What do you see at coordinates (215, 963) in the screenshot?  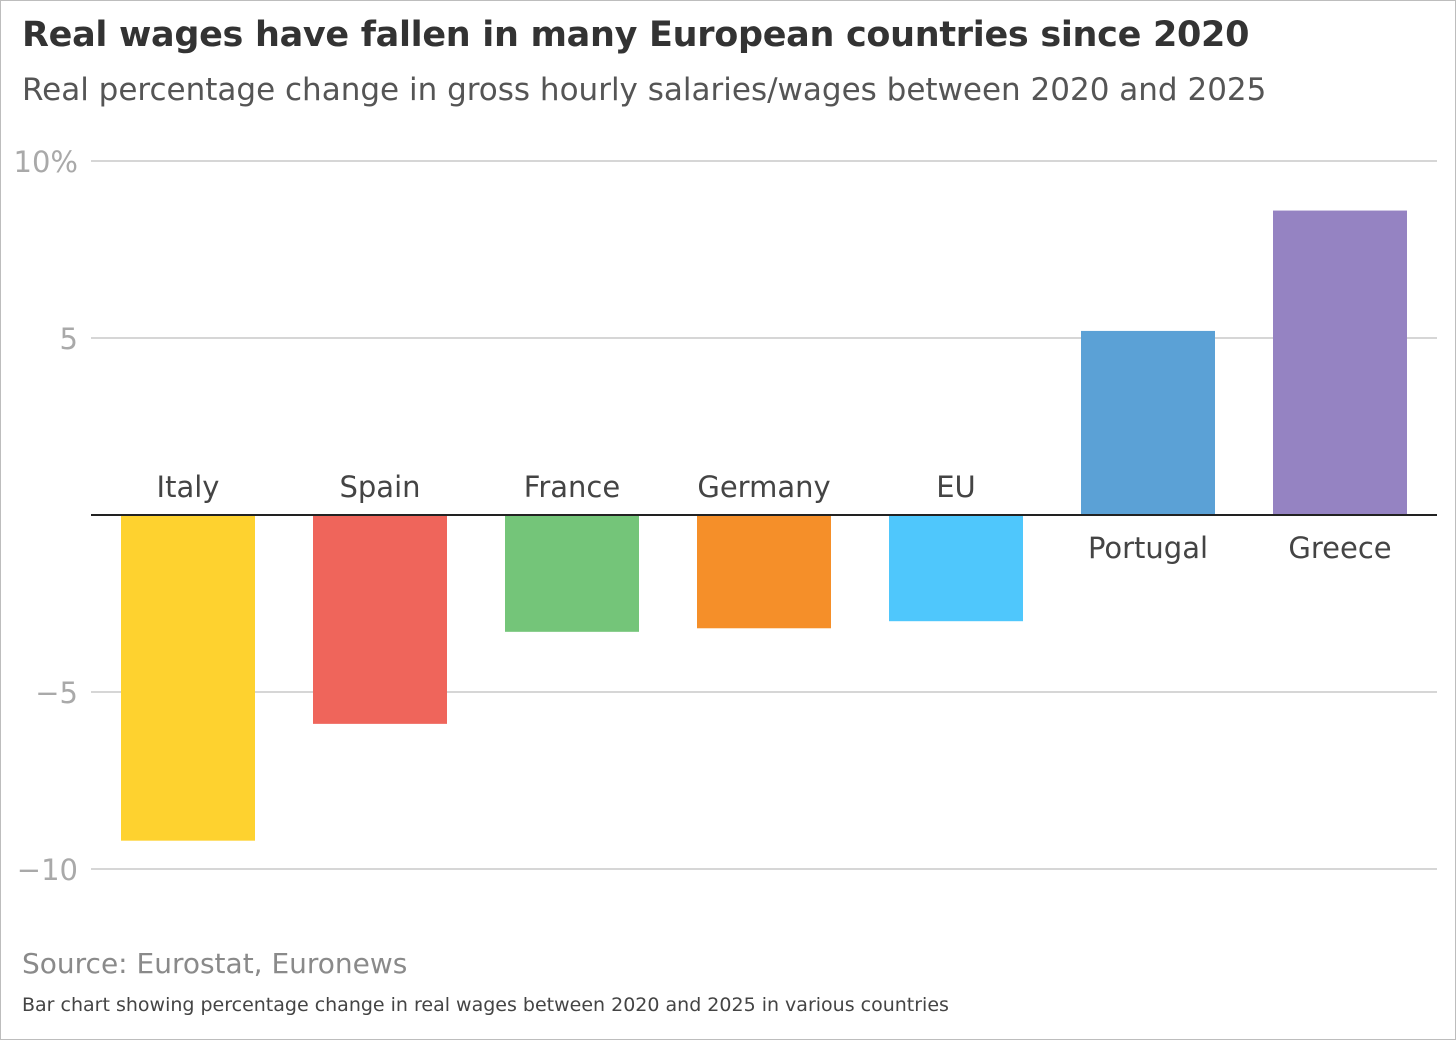 I see `source-note: Source: Eurostat, Euronews` at bounding box center [215, 963].